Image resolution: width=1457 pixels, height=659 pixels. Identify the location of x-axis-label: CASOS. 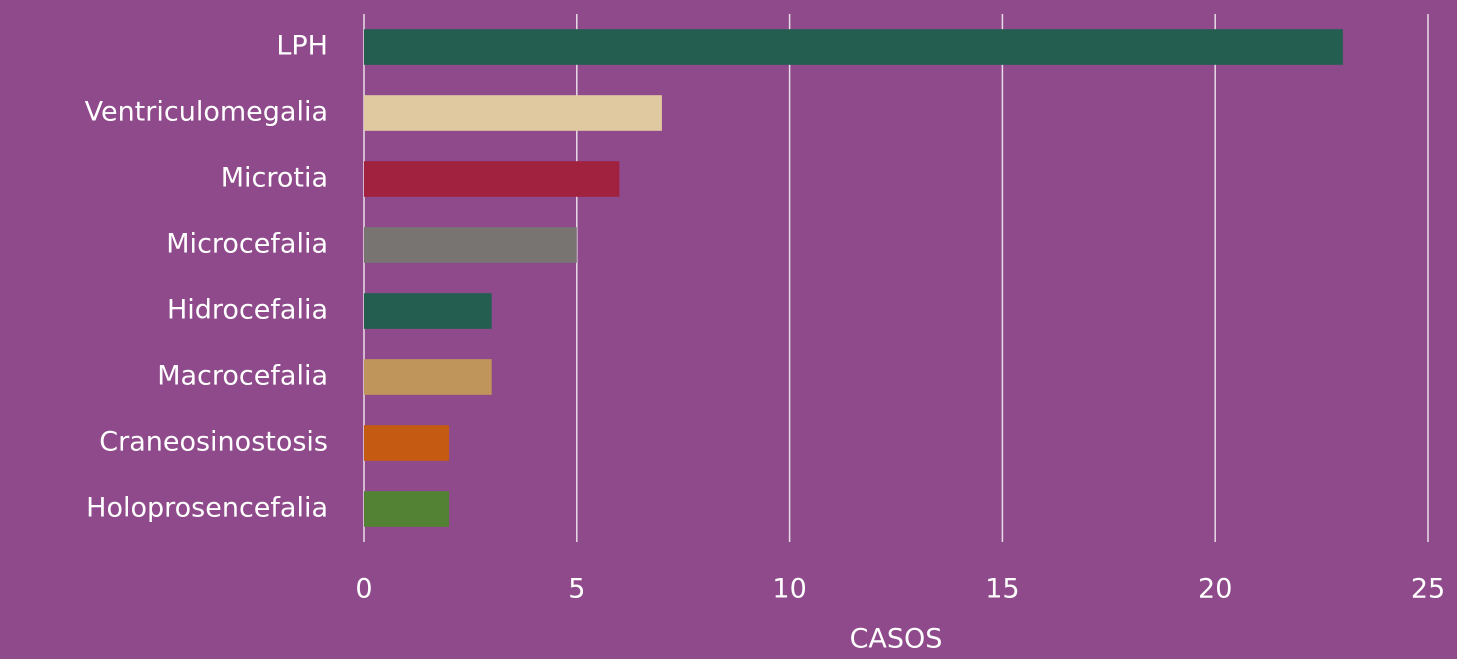
(896, 639).